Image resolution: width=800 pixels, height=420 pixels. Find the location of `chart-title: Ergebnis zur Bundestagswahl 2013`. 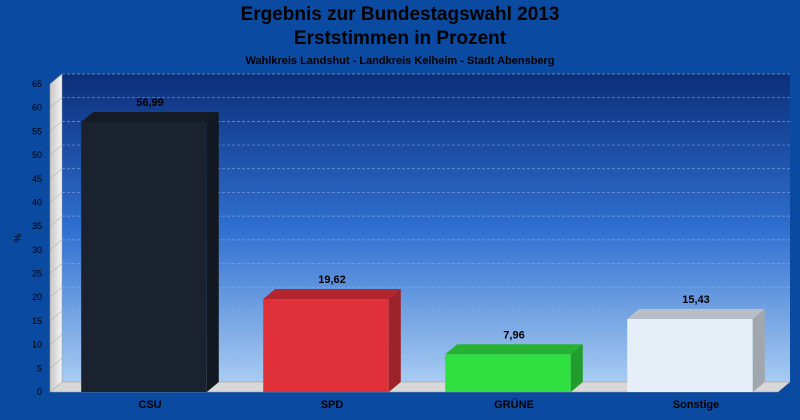

chart-title: Ergebnis zur Bundestagswahl 2013 is located at coordinates (400, 14).